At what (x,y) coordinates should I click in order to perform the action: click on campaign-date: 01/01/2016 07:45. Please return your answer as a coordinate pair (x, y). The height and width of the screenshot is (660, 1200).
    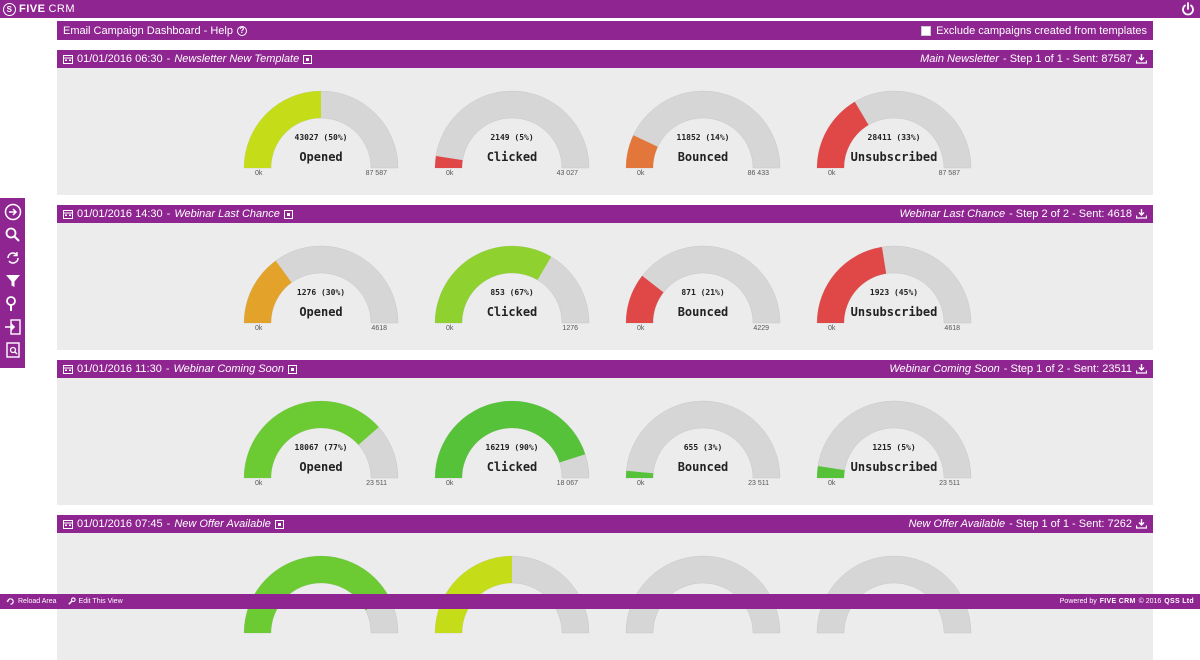
    Looking at the image, I should click on (120, 524).